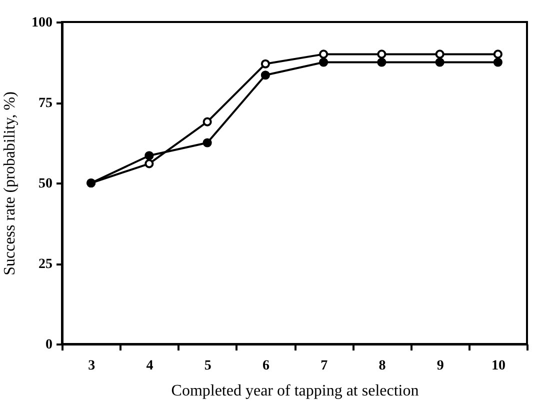  I want to click on x-axis-title: Completed year of tapping at selection, so click(295, 391).